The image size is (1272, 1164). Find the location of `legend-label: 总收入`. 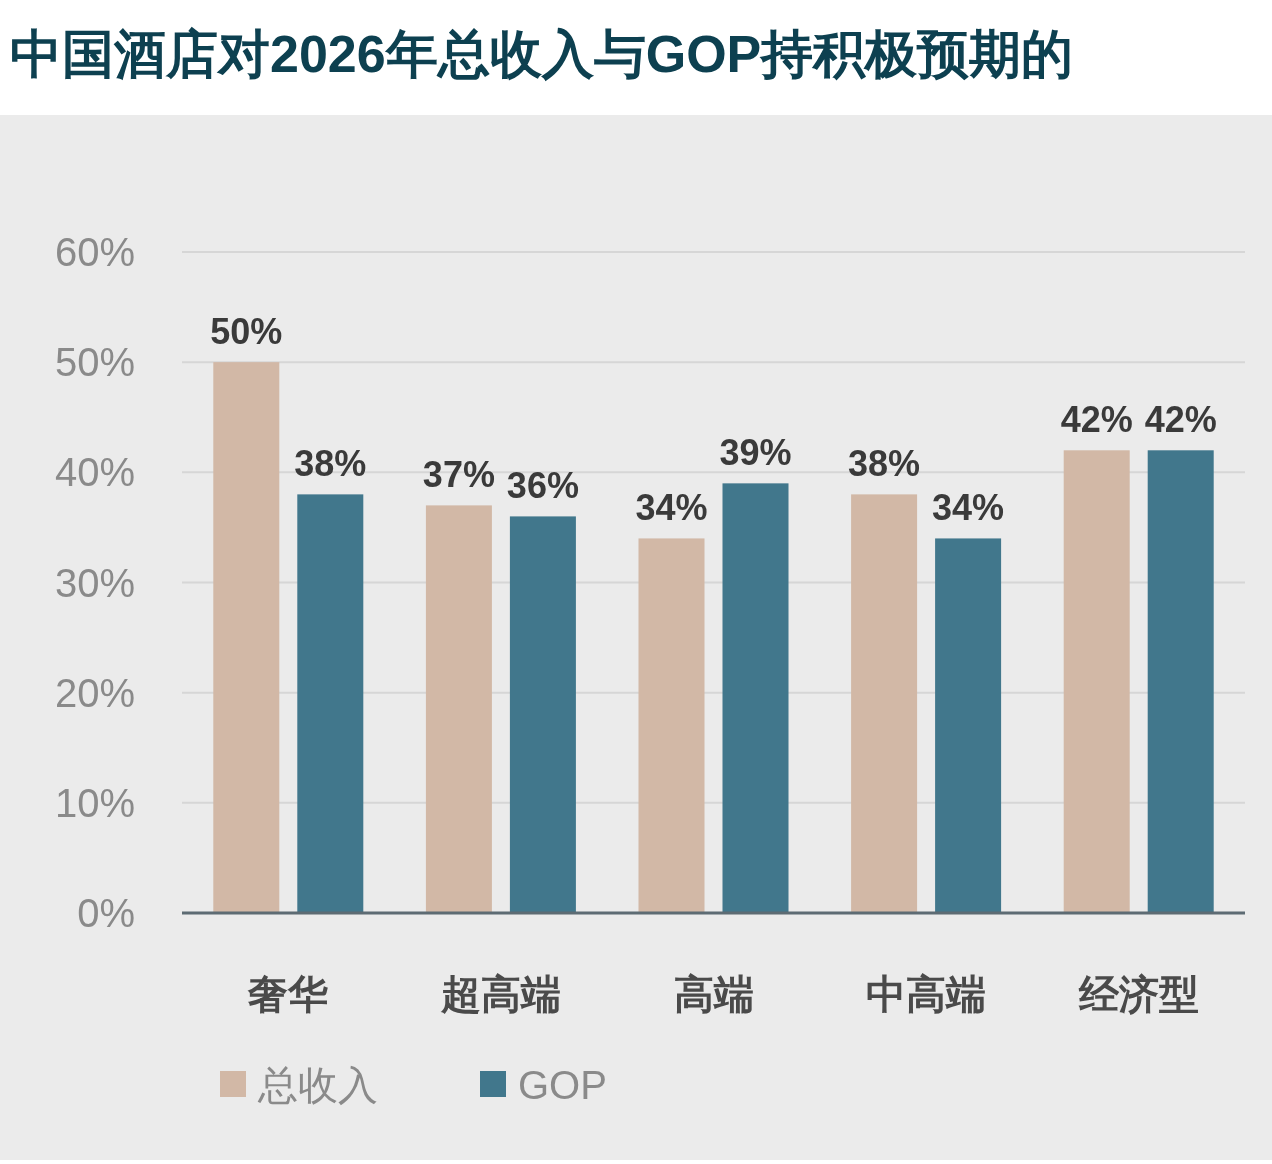

legend-label: 总收入 is located at coordinates (317, 1085).